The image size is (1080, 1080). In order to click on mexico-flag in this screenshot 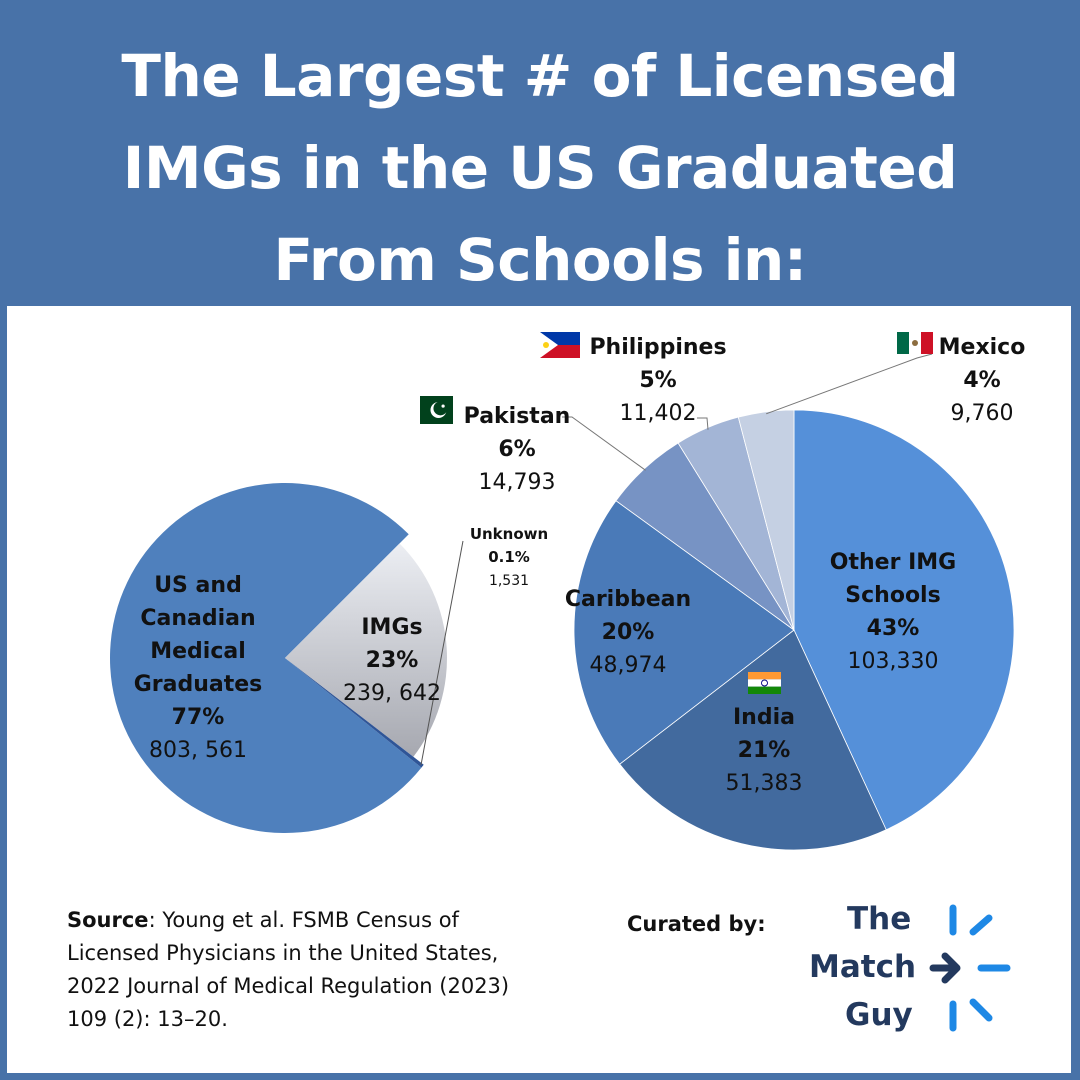, I will do `click(915, 343)`.